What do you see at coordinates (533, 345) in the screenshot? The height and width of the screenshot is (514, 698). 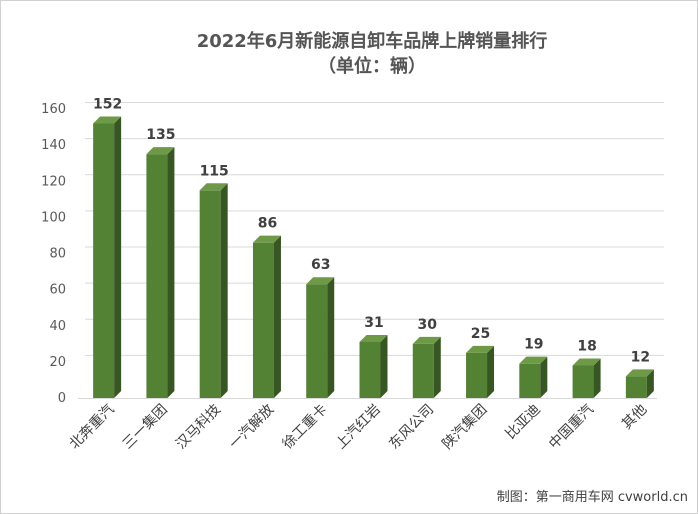 I see `data-label: 19` at bounding box center [533, 345].